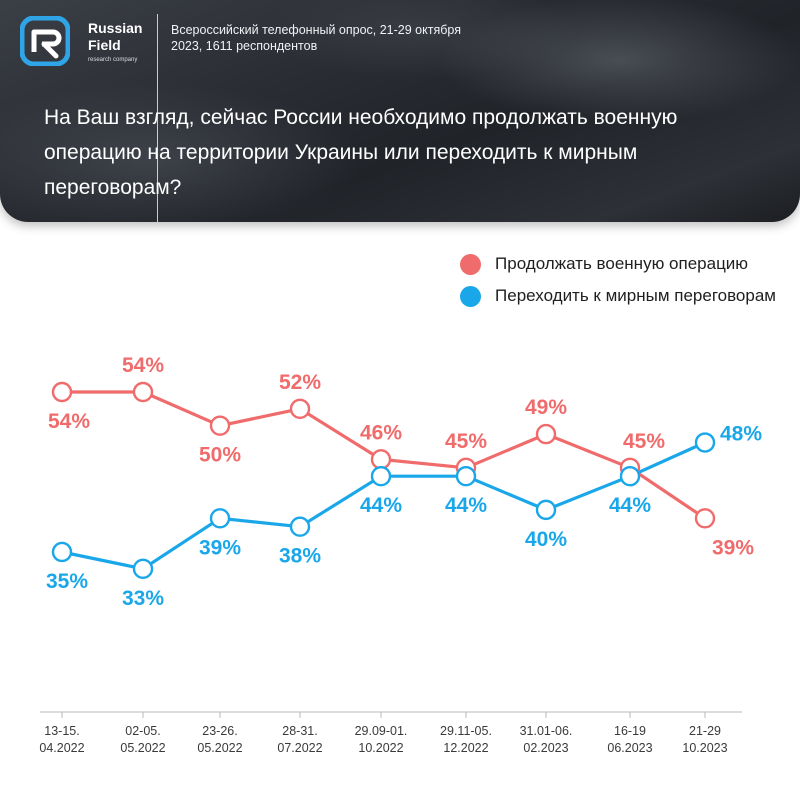  I want to click on x-tick-label: 07.2022, so click(299, 748).